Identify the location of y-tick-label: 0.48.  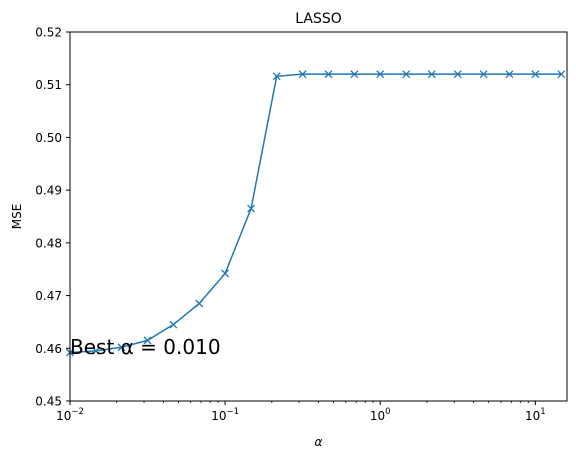
(48, 243).